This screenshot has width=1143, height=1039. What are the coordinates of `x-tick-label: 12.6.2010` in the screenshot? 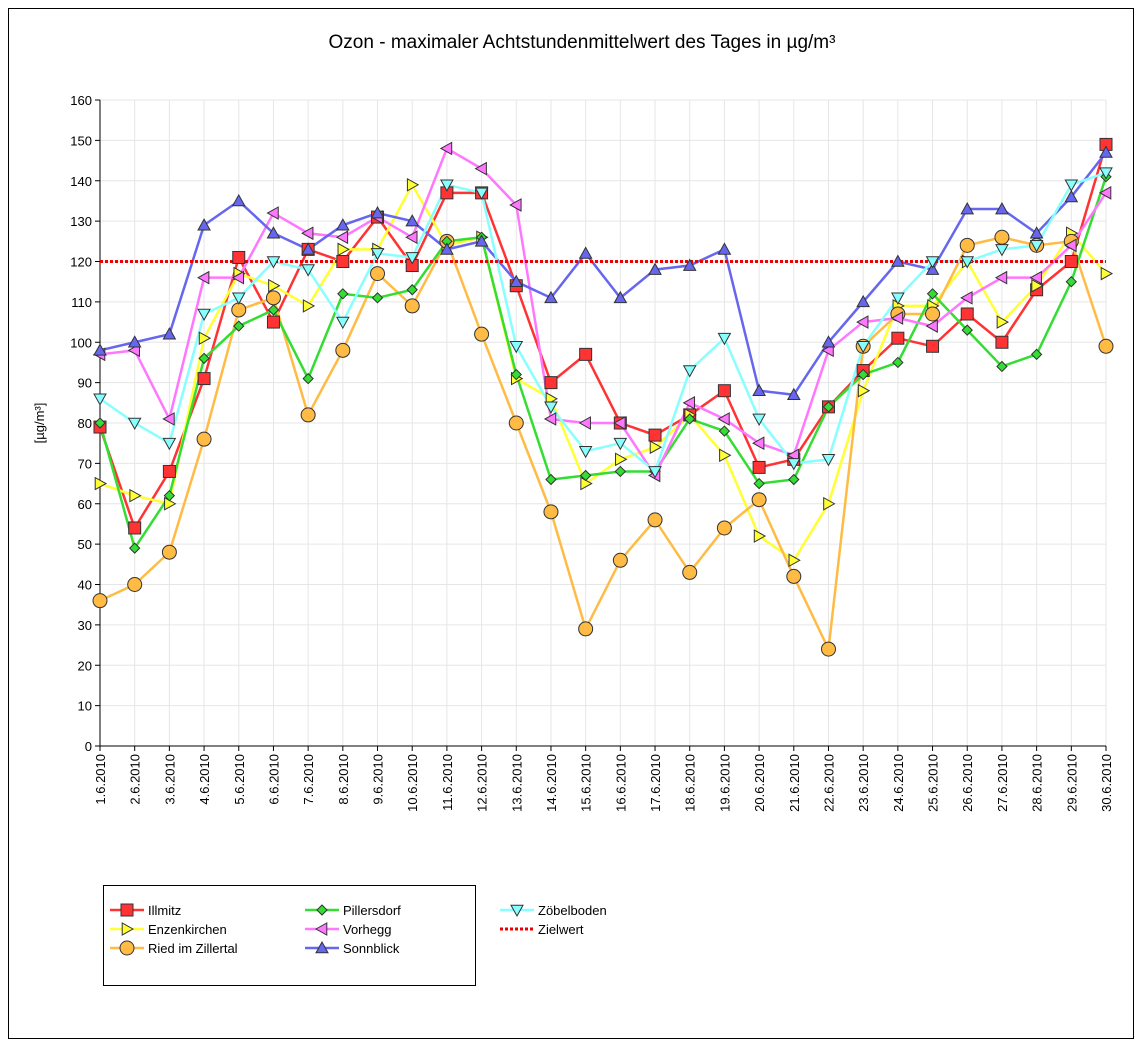 It's located at (482, 783).